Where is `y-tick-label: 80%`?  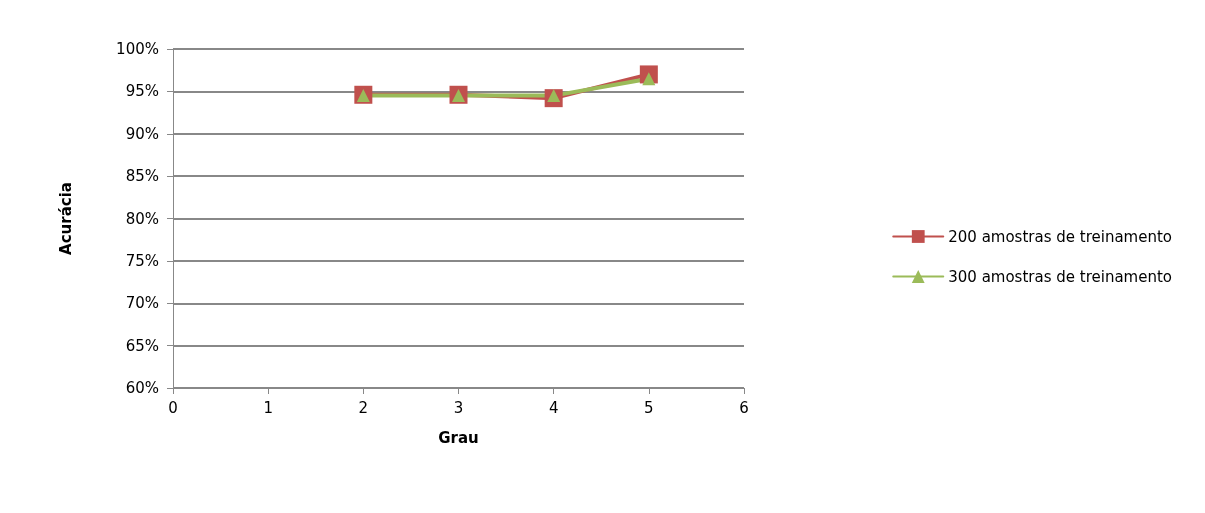 y-tick-label: 80% is located at coordinates (142, 218).